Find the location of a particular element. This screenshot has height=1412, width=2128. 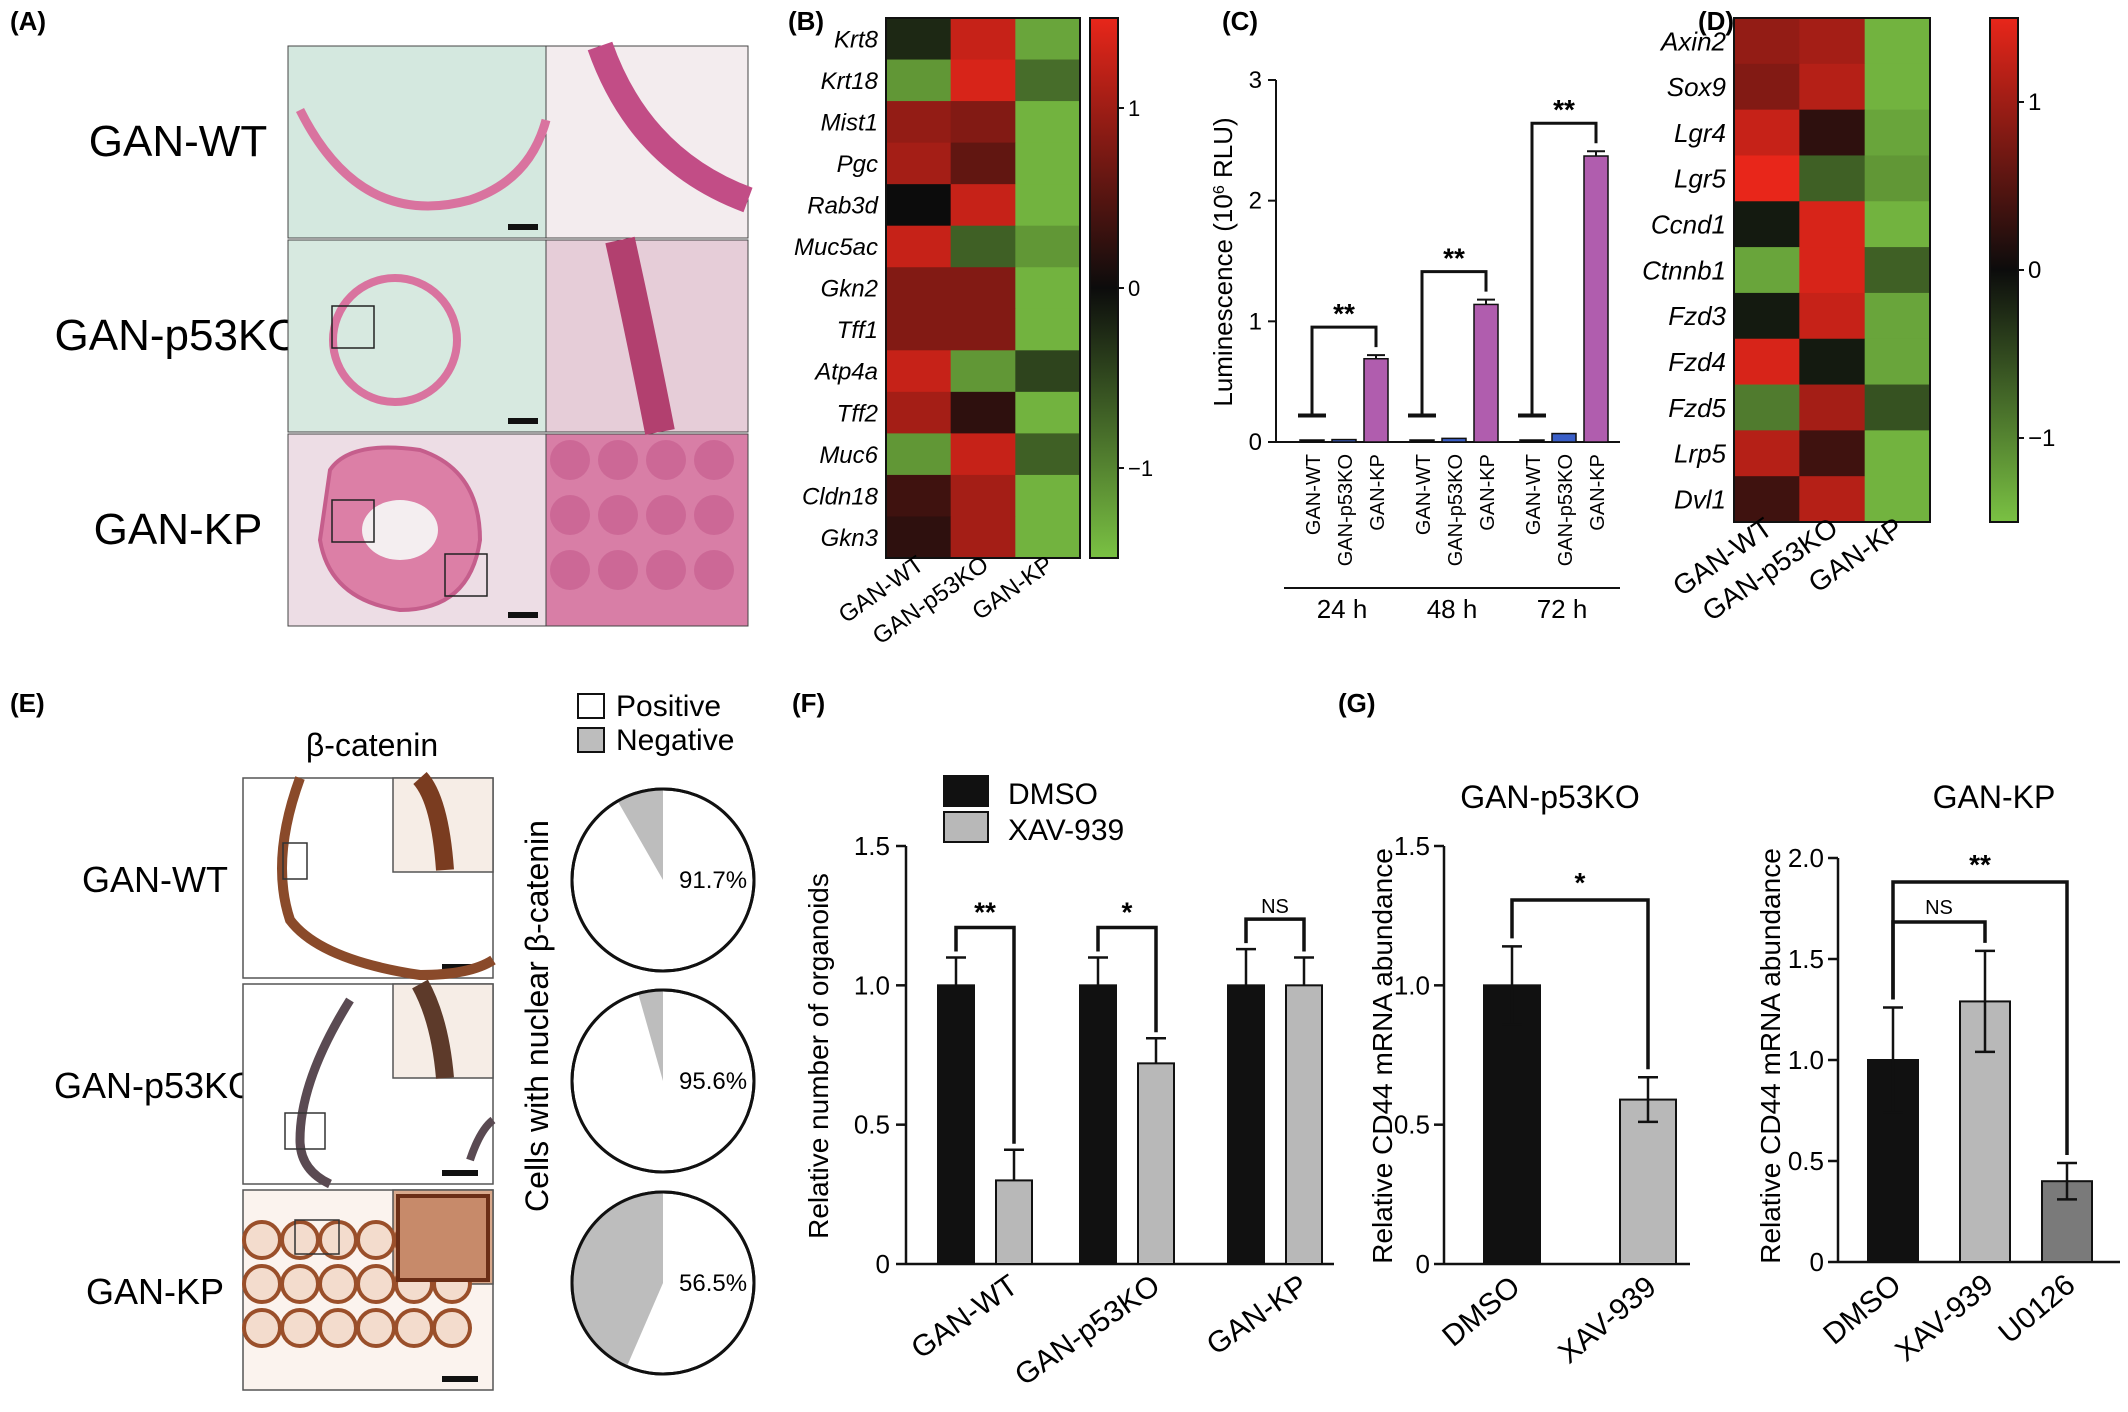

inset-membrane-stain is located at coordinates (443, 1238).